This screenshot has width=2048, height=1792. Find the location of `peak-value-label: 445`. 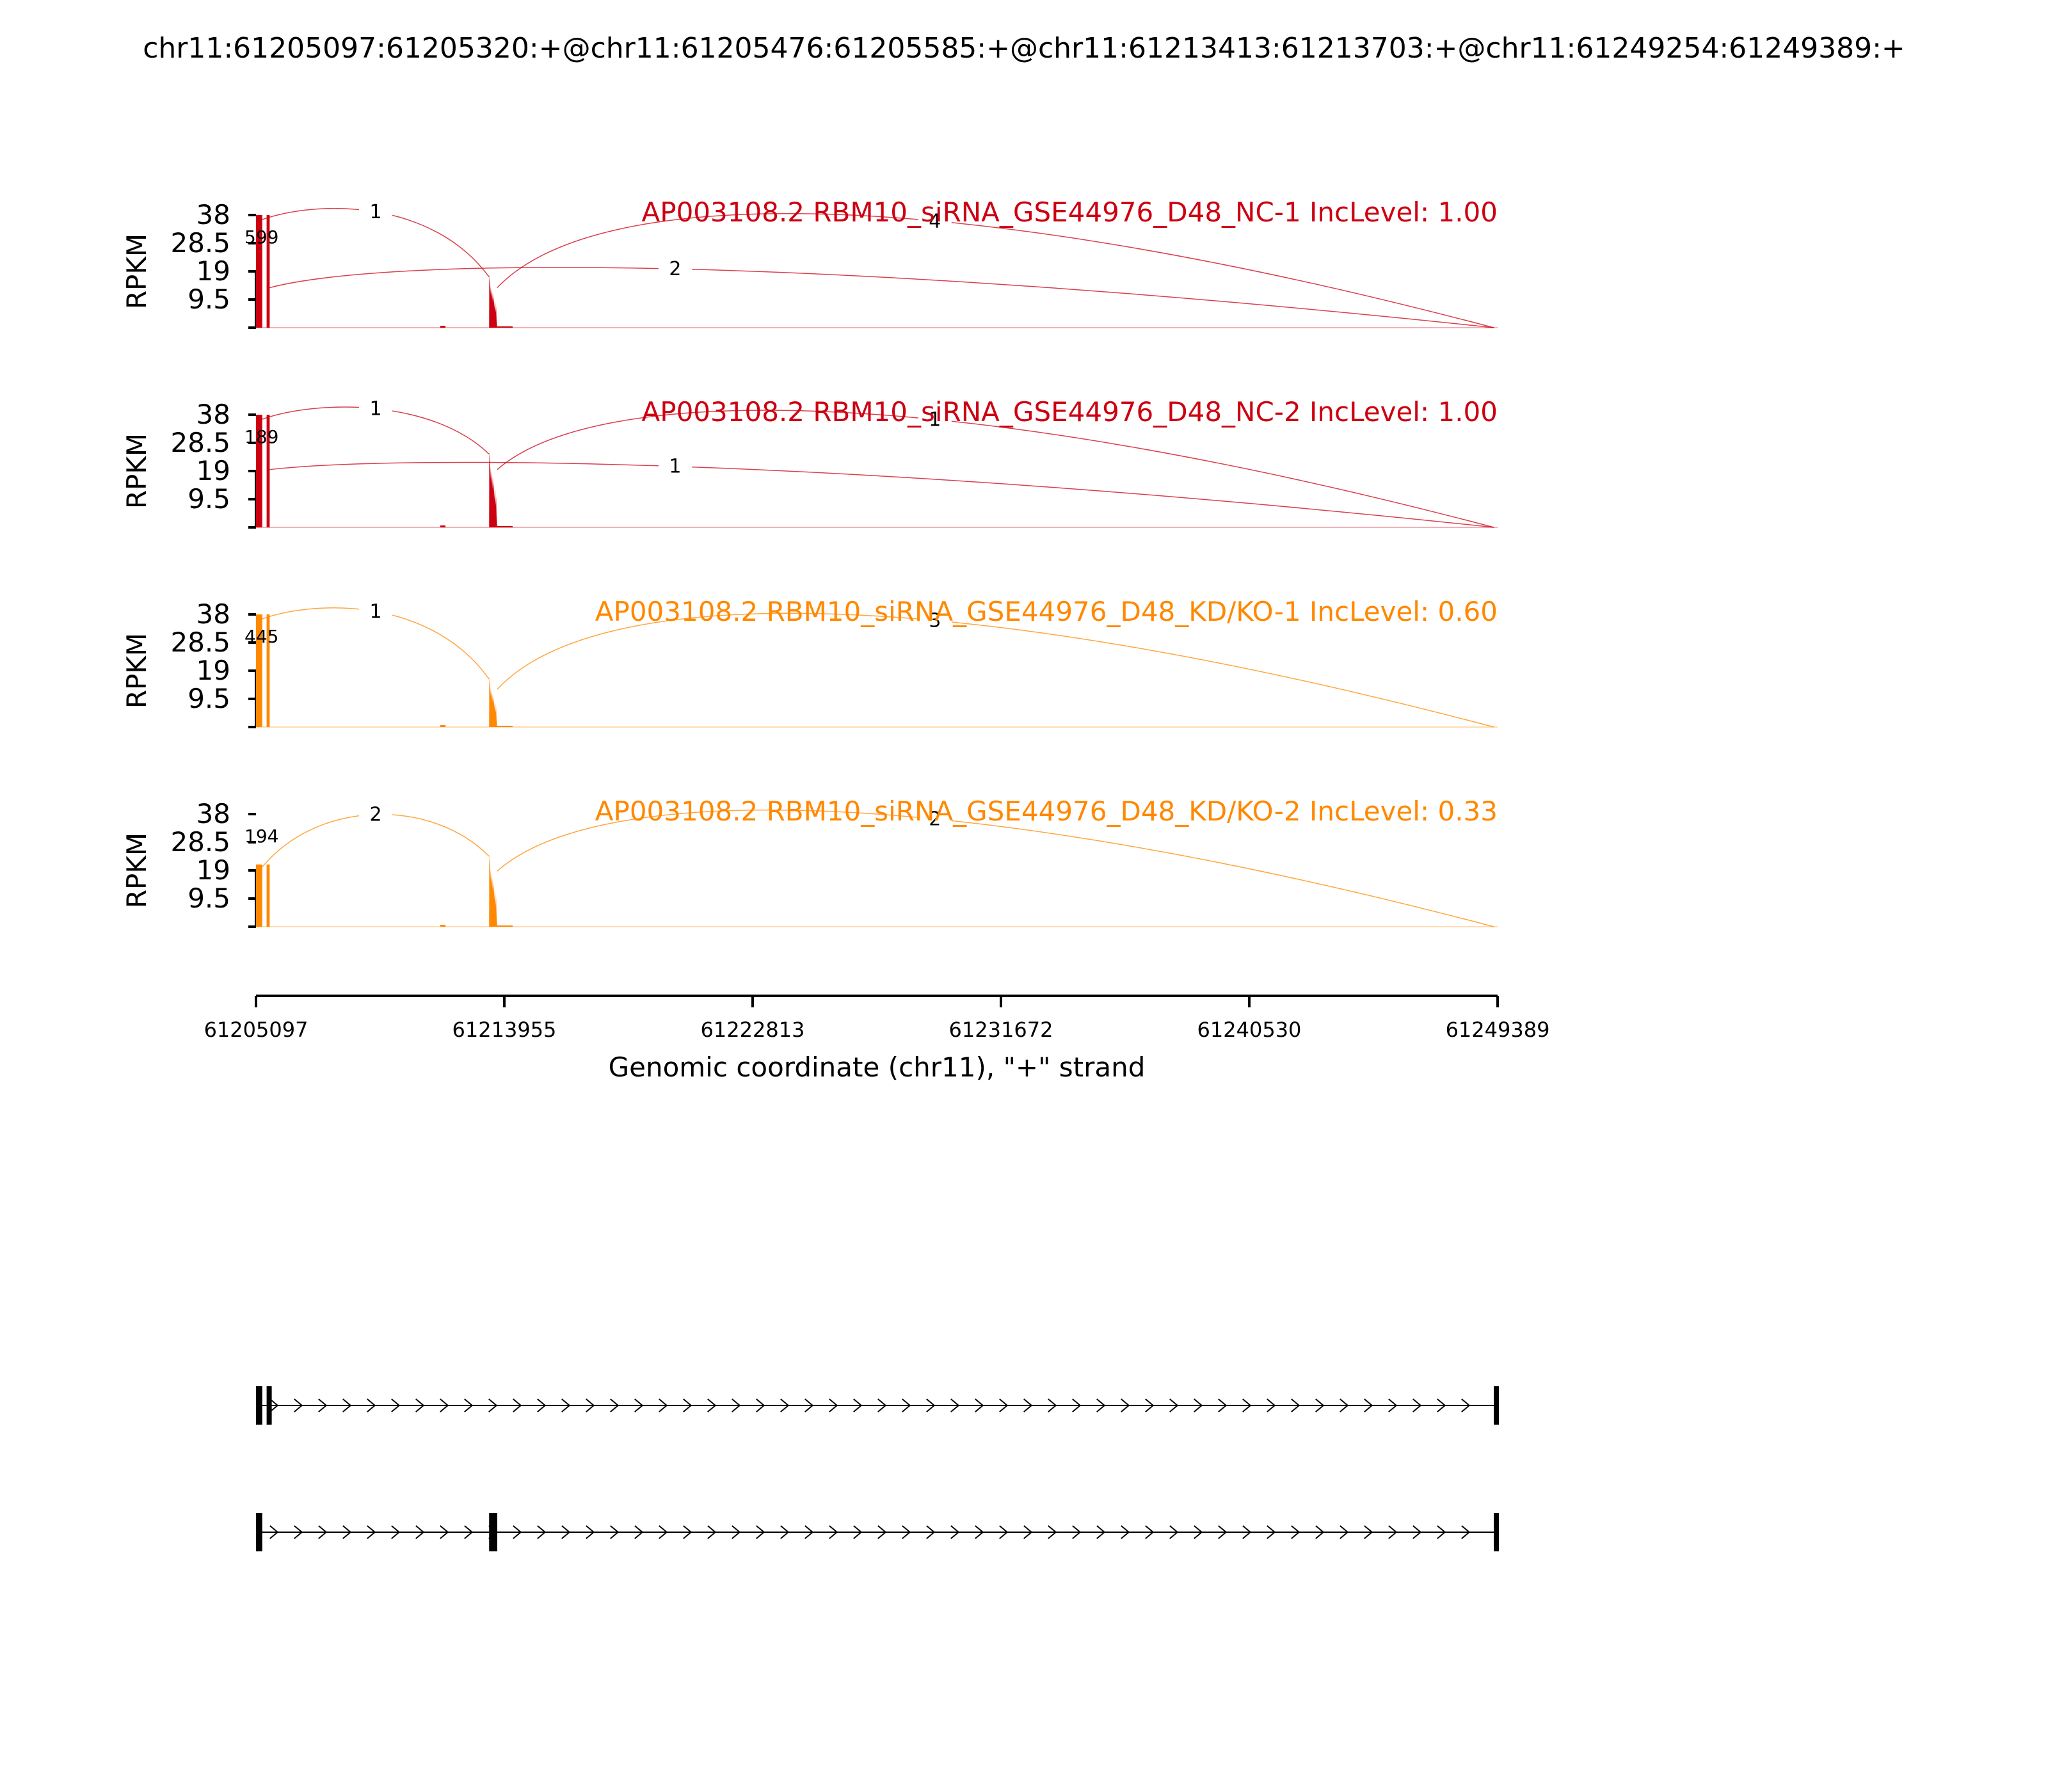

peak-value-label: 445 is located at coordinates (261, 636).